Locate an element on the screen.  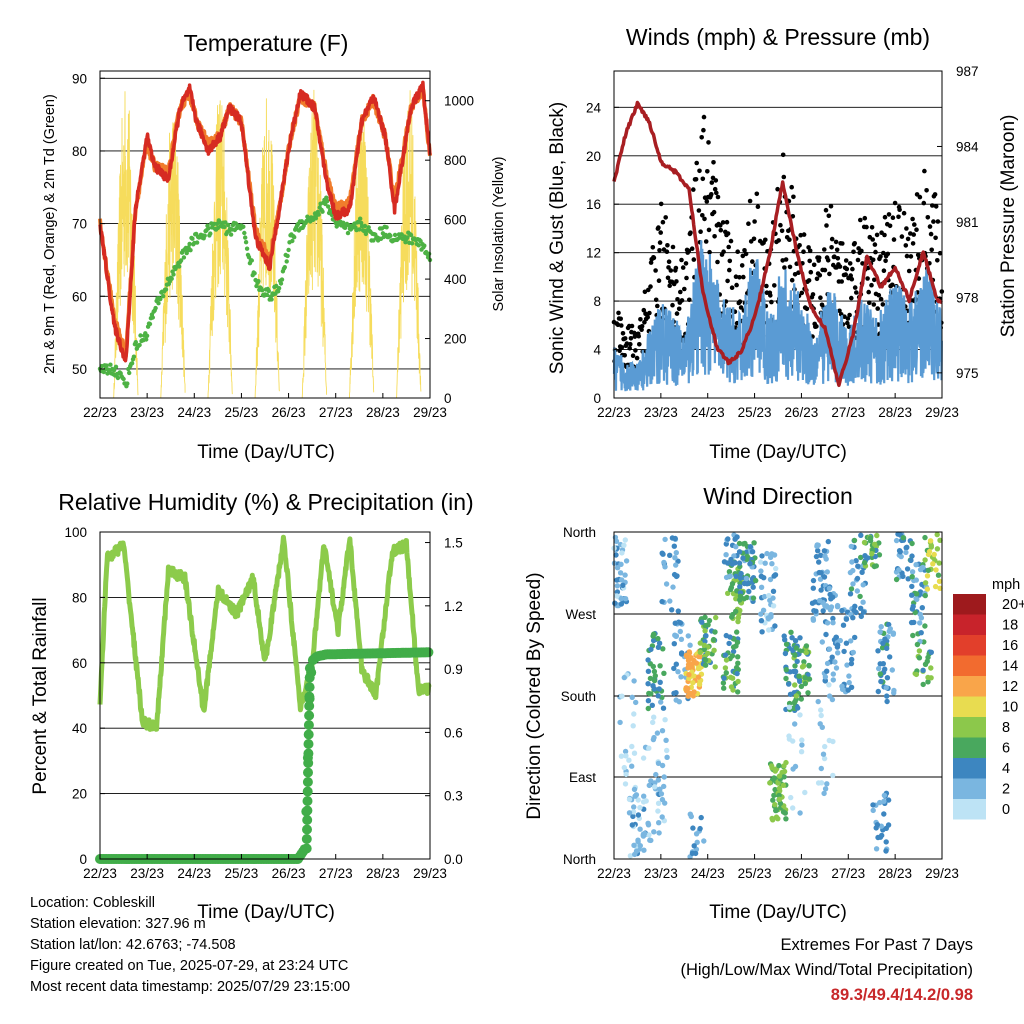
latlon-text: Station lat/lon: 42.6763; -74.508 is located at coordinates (133, 945).